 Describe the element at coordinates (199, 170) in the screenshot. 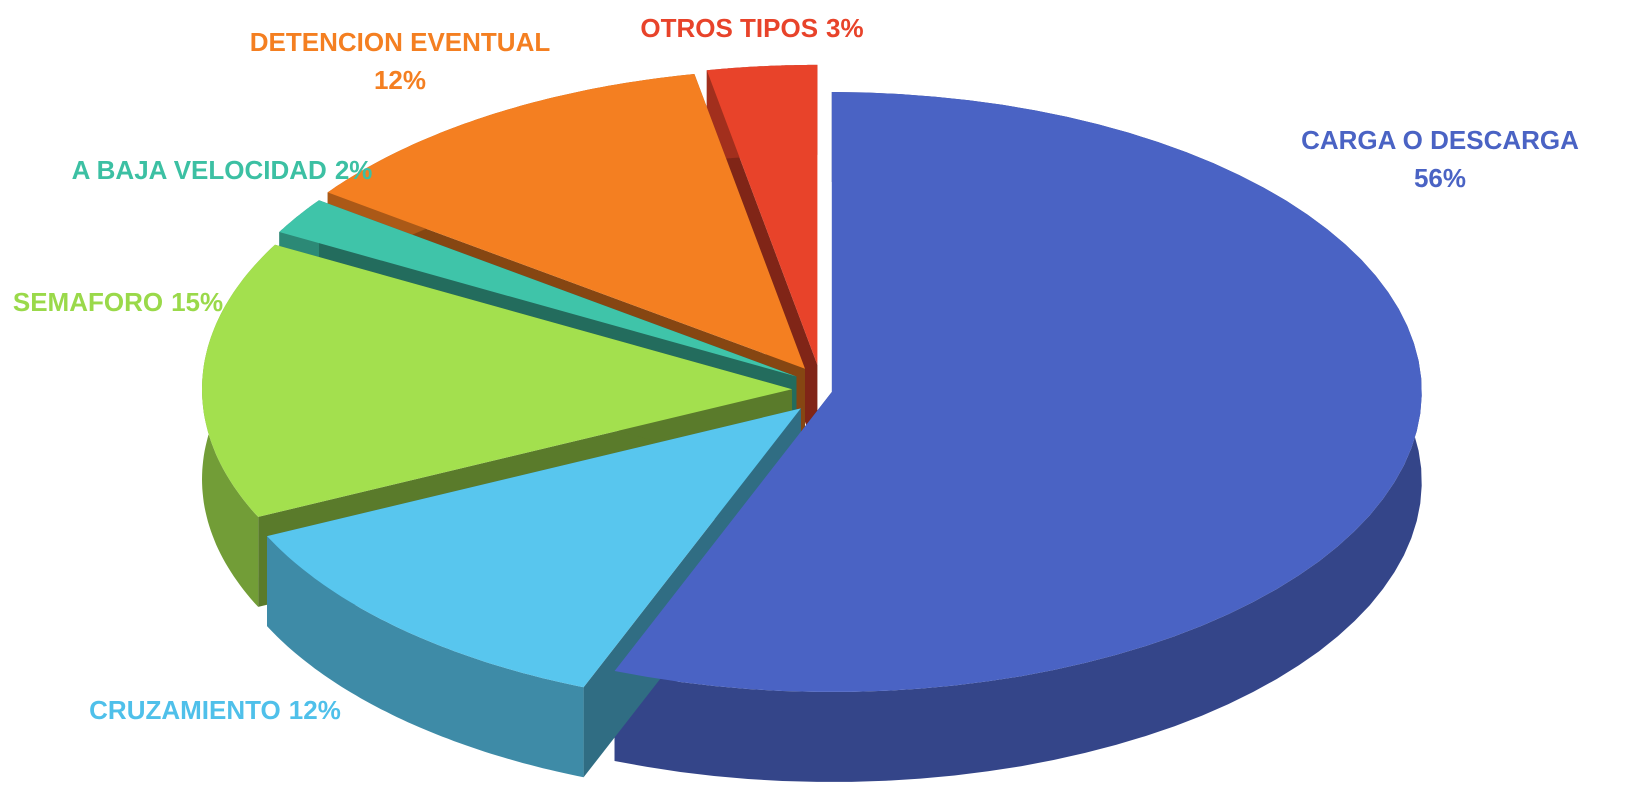

I see `slice-label-name: A BAJA VELOCIDAD` at that location.